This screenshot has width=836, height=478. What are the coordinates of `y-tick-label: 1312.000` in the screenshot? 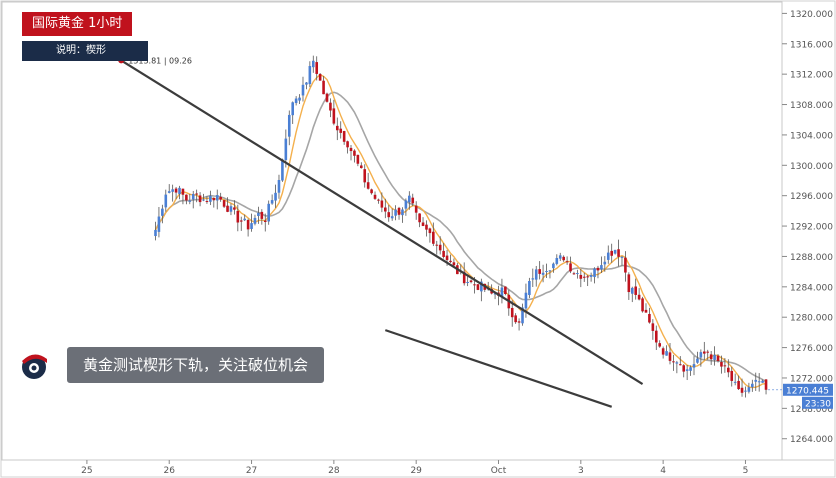 It's located at (811, 76).